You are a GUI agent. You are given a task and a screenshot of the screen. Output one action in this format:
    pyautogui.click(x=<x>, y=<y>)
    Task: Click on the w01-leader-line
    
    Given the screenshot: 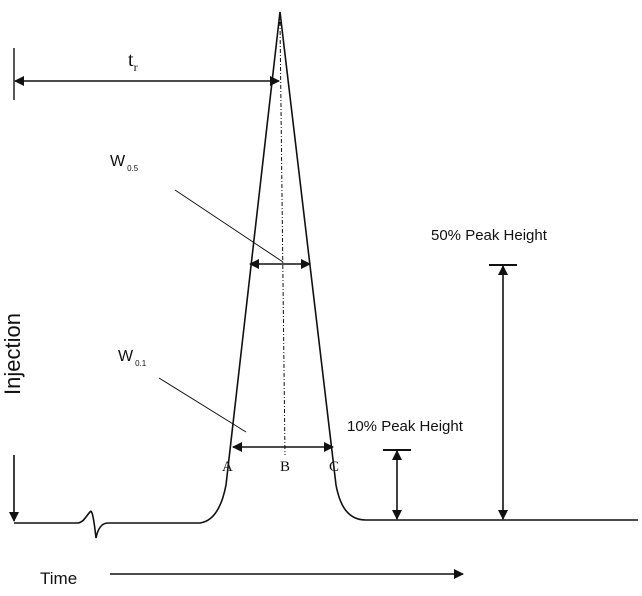 What is the action you would take?
    pyautogui.click(x=202, y=405)
    